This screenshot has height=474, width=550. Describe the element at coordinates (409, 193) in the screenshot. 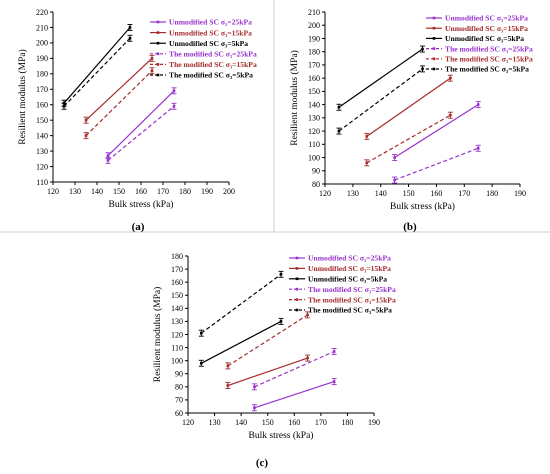

I see `x-tick-label: 150` at that location.